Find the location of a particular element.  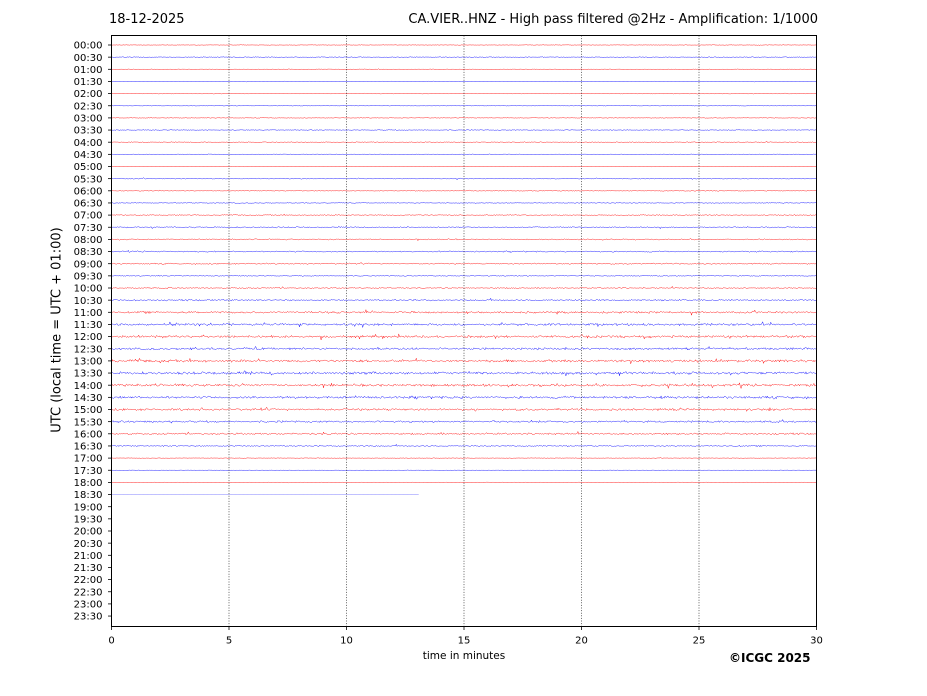

y-tick-label: 19:30 is located at coordinates (88, 519).